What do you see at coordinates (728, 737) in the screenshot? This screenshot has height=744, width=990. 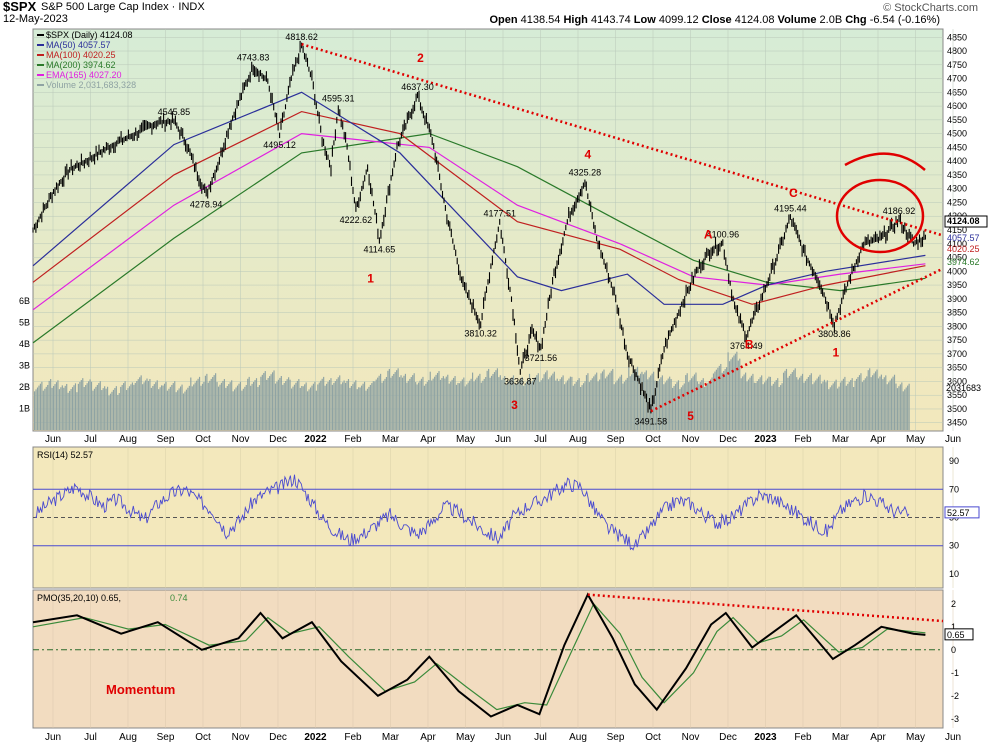 I see `pmo-x-tick: Dec` at bounding box center [728, 737].